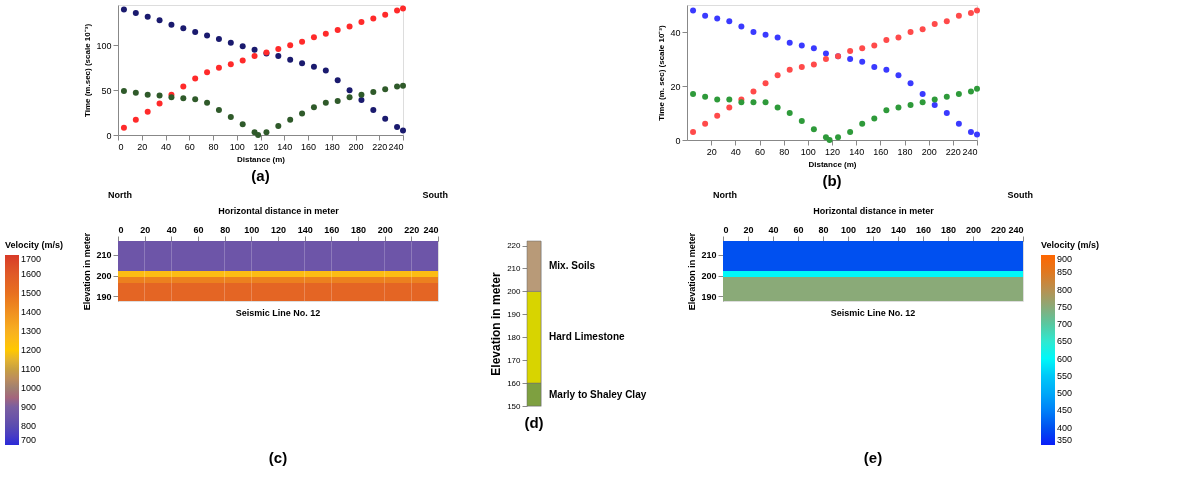  Describe the element at coordinates (120, 195) in the screenshot. I see `text: North` at that location.